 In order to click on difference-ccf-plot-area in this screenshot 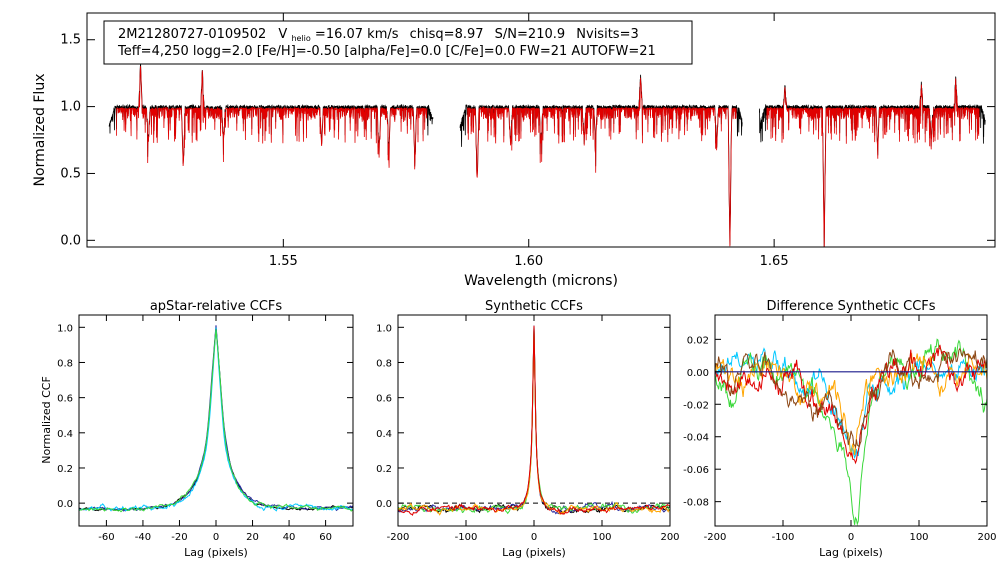, I will do `click(851, 432)`.